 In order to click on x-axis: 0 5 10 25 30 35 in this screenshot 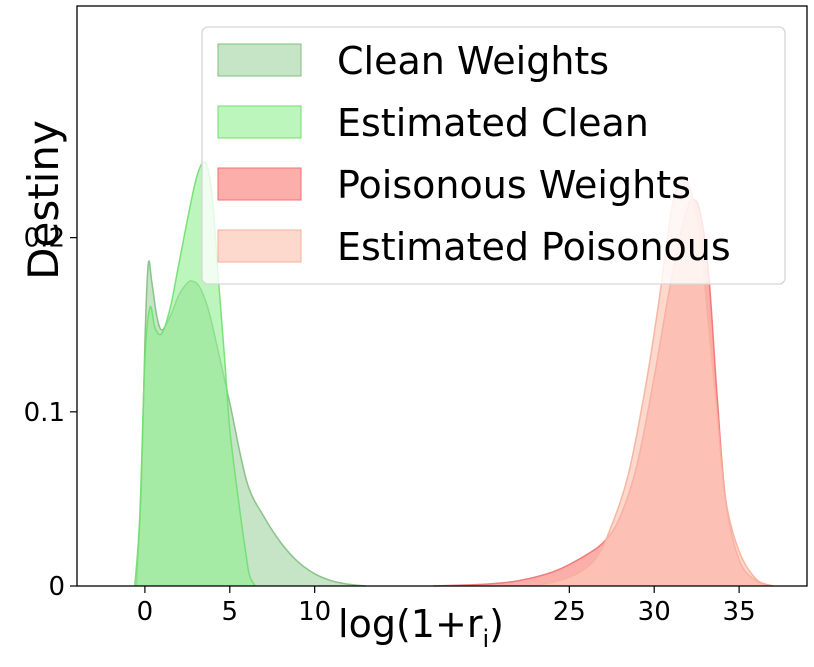, I will do `click(446, 606)`.